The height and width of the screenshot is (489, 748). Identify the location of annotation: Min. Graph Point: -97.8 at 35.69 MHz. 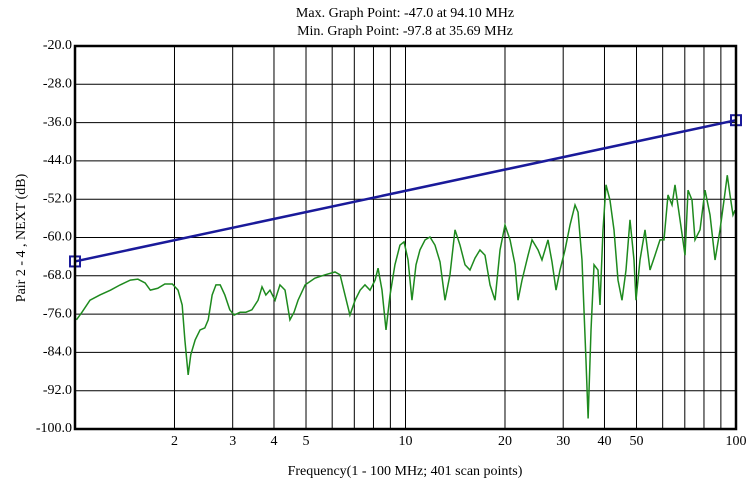
(405, 31).